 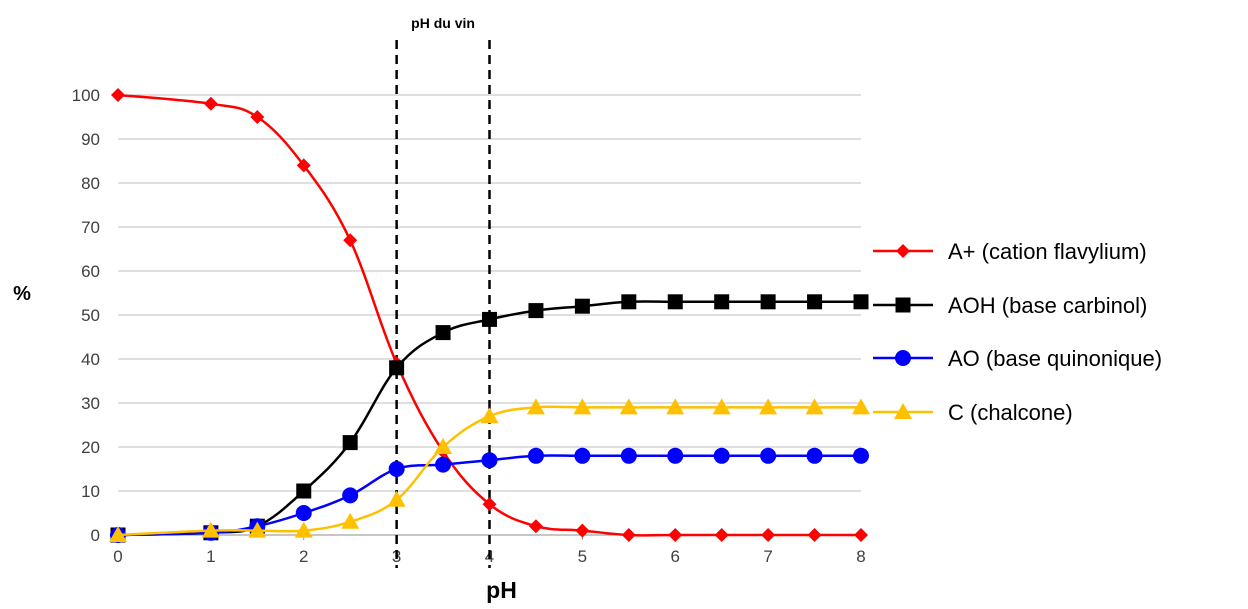 I want to click on legend-item: C (chalcone), so click(x=973, y=412).